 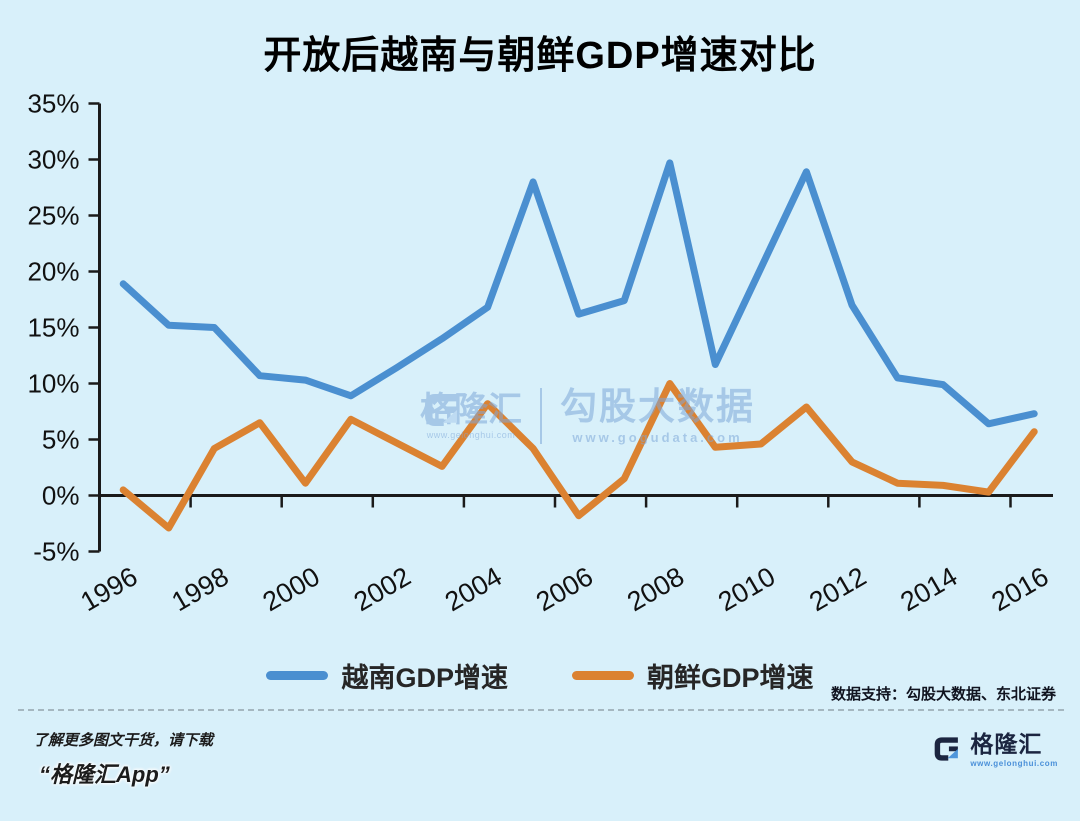 I want to click on legend-item-north-korea: 朝鲜GDP增速, so click(x=693, y=675).